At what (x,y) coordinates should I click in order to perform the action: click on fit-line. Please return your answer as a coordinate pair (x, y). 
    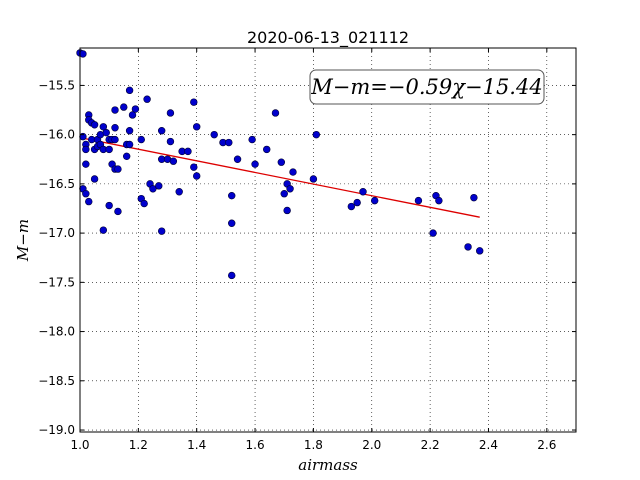
    Looking at the image, I should click on (279, 177).